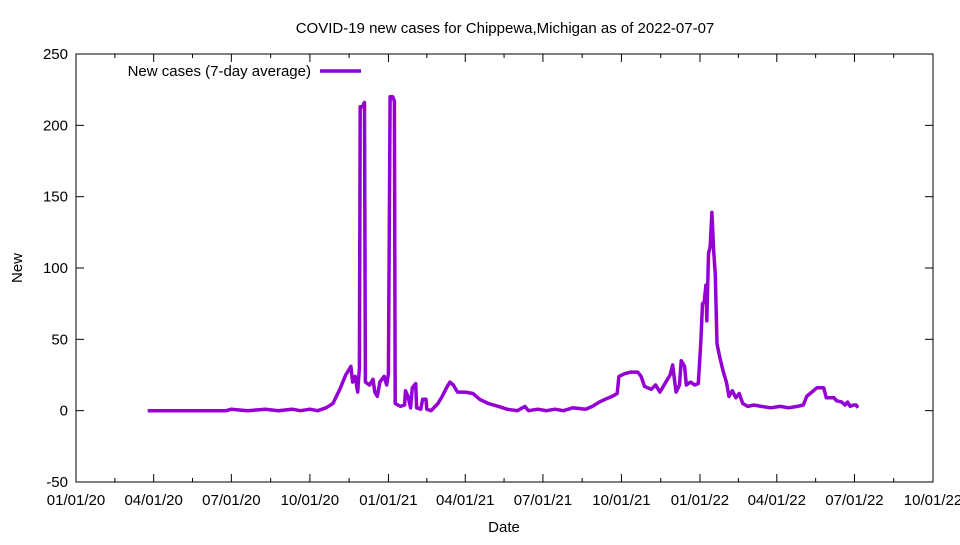 The height and width of the screenshot is (545, 960). I want to click on legend-label: New cases (7-day average), so click(219, 71).